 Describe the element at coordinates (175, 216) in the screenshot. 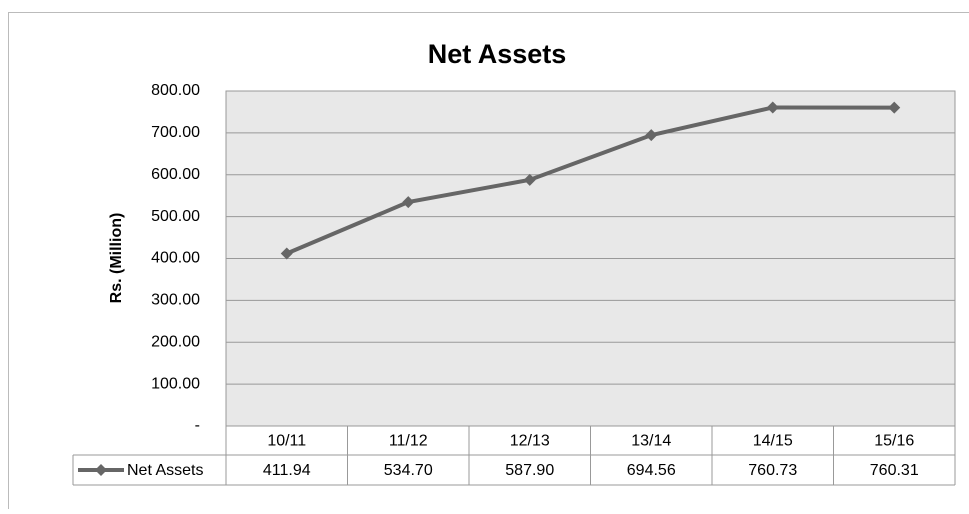

I see `y-tick-label: 500.00` at that location.